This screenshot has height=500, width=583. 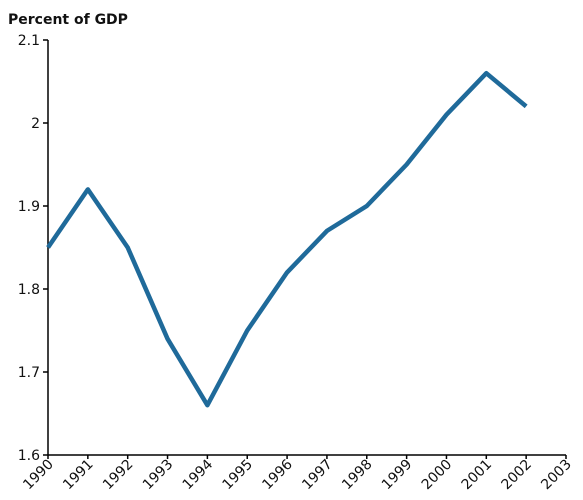 I want to click on x-tick-label: 1992, so click(x=118, y=475).